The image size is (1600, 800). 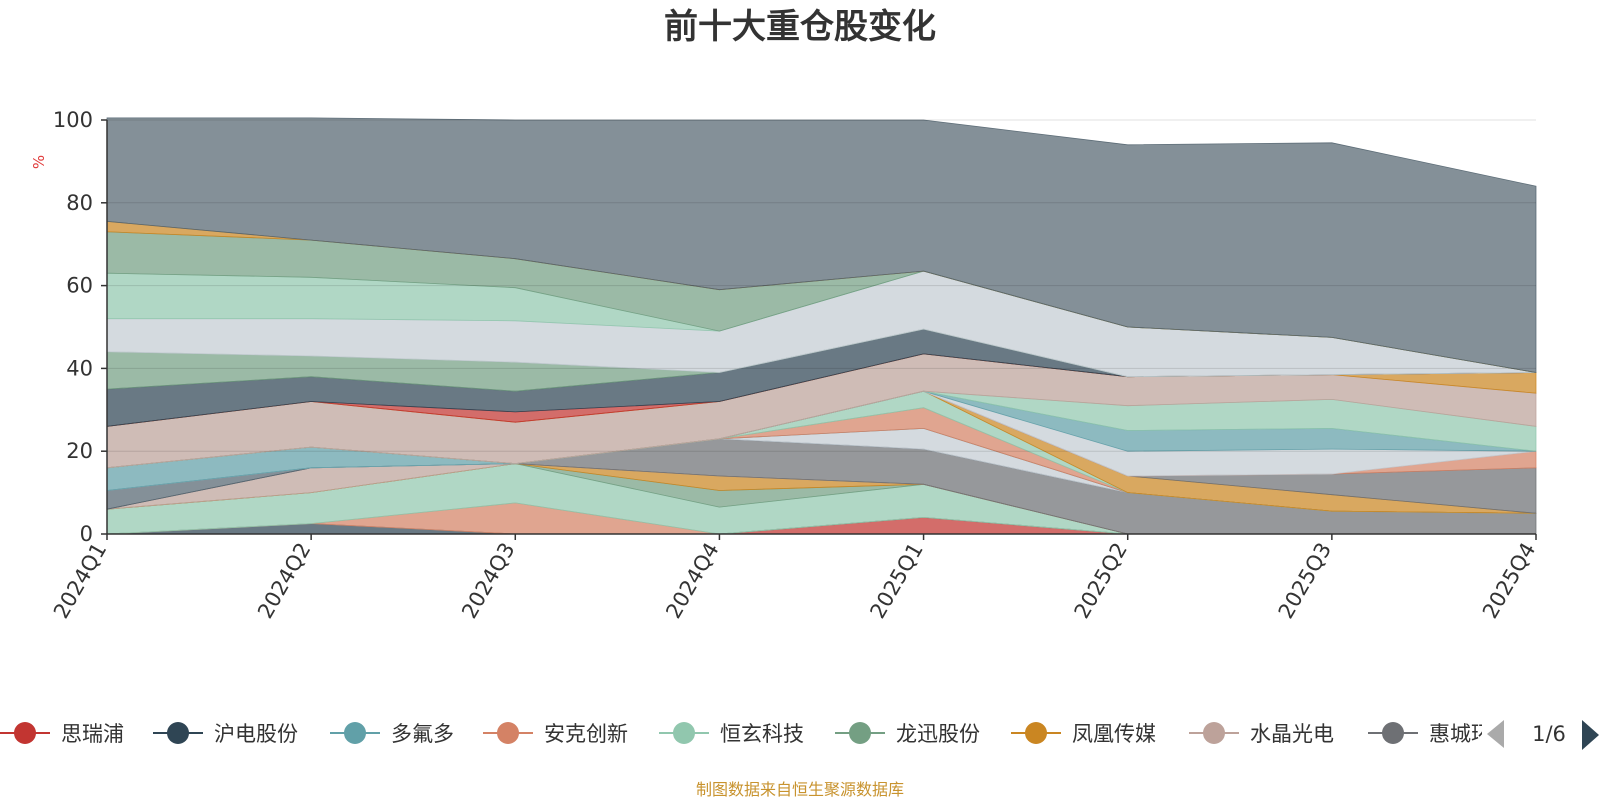 I want to click on legend-item: 龙迅股份, so click(x=907, y=734).